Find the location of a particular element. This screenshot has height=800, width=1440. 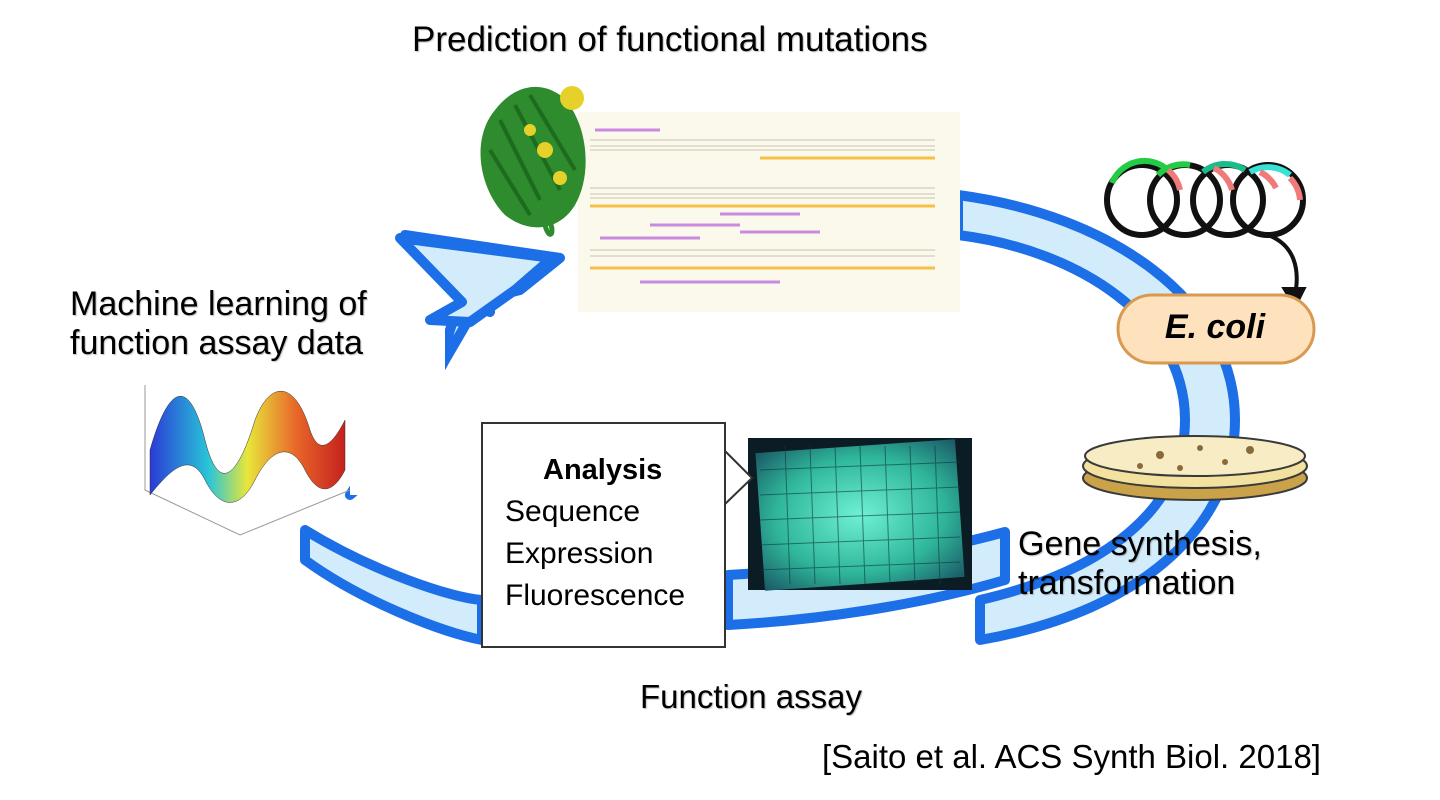

citation: [Saito et al. ACS Synth Biol. 2018] is located at coordinates (1071, 756).